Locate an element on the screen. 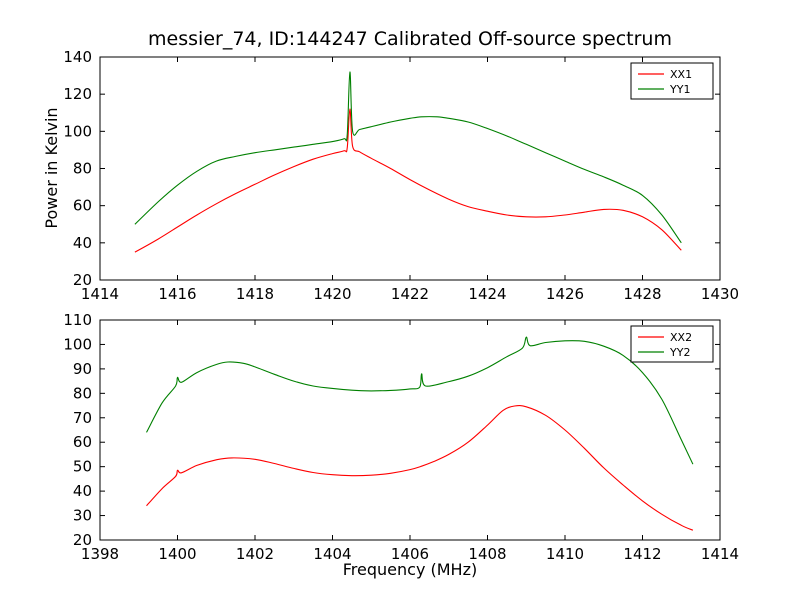 The width and height of the screenshot is (800, 600). x-tick-label: 1422 is located at coordinates (410, 294).